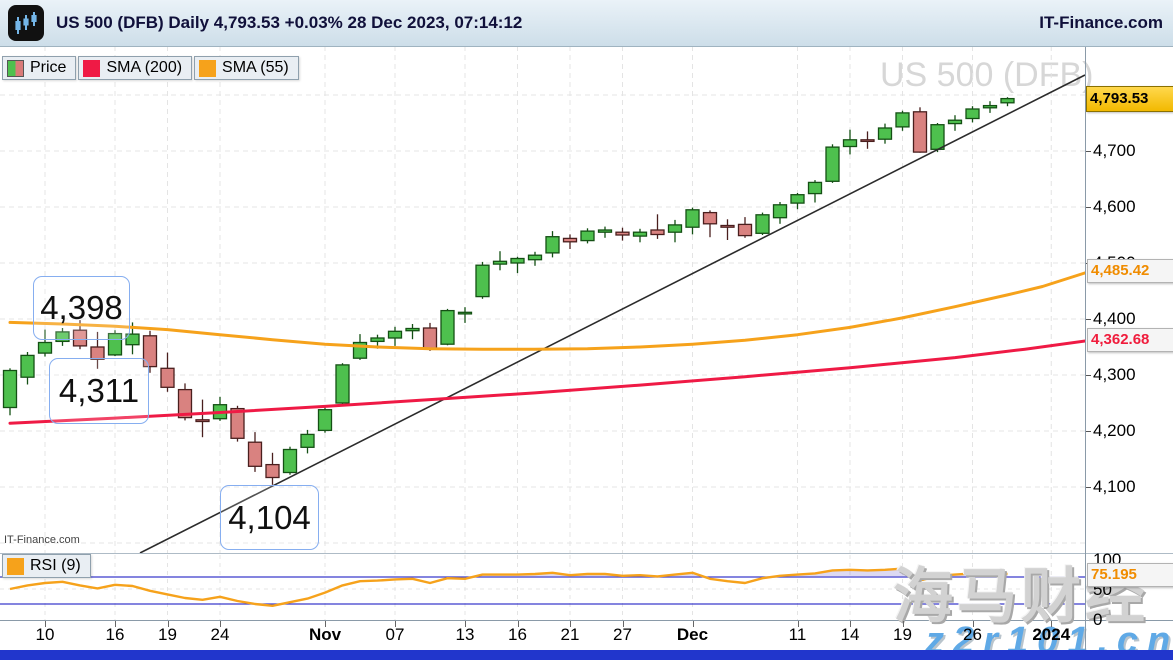  I want to click on sma55-swatch-icon, so click(208, 68).